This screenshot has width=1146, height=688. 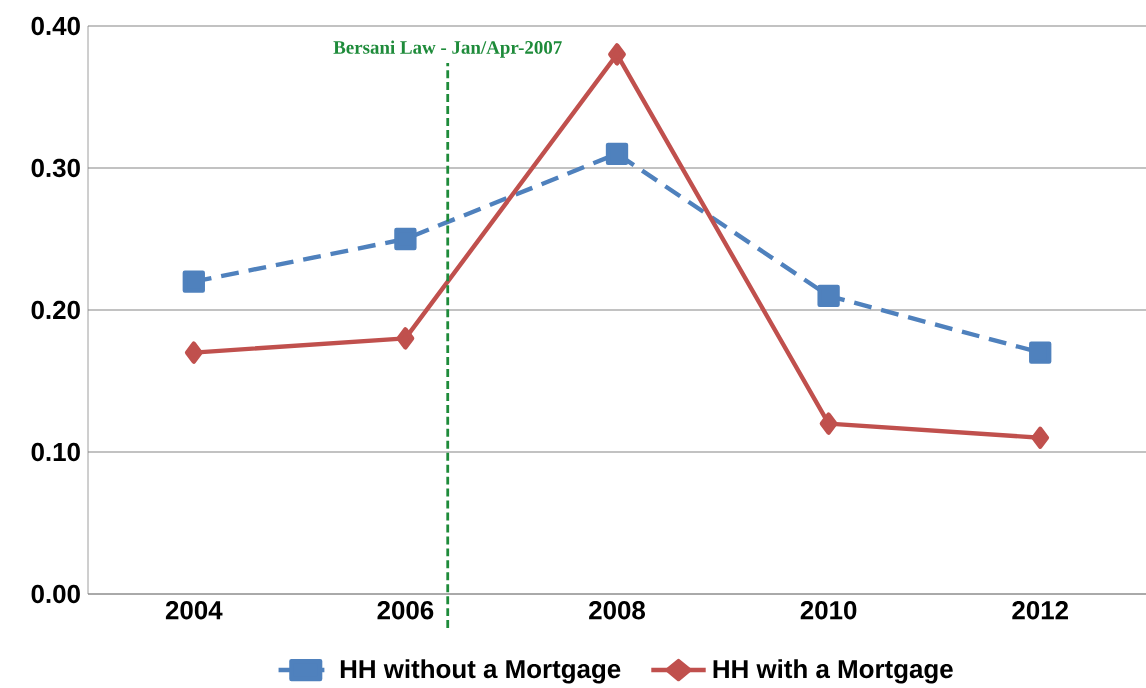 What do you see at coordinates (55, 310) in the screenshot?
I see `y-tick-label: 0.20` at bounding box center [55, 310].